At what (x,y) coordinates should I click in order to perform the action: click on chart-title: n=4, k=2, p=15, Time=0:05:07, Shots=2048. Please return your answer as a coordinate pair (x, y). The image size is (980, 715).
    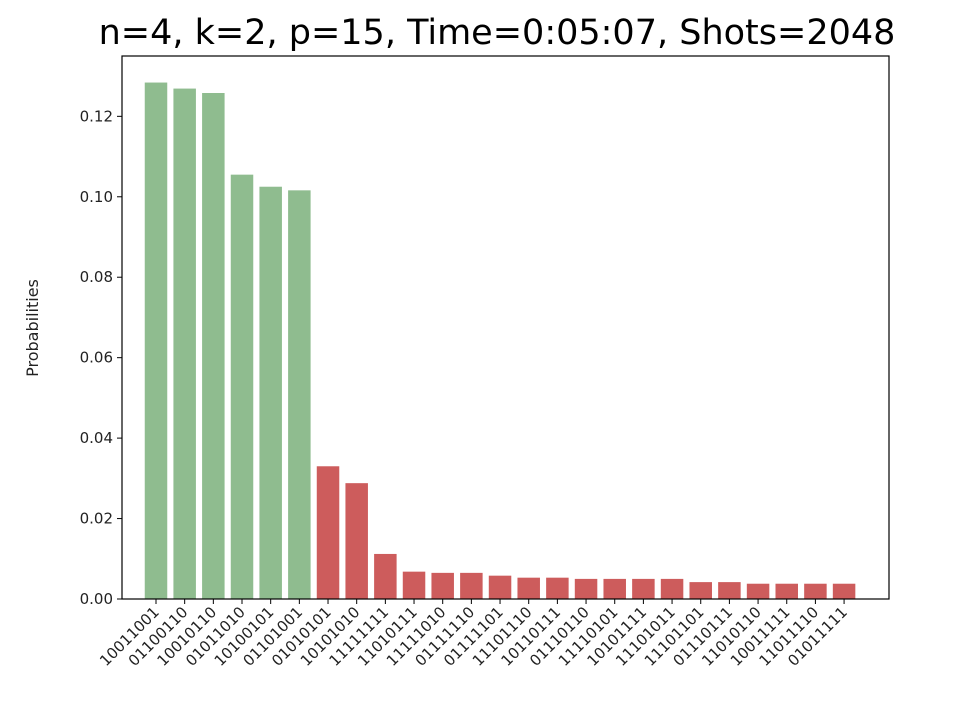
    Looking at the image, I should click on (497, 33).